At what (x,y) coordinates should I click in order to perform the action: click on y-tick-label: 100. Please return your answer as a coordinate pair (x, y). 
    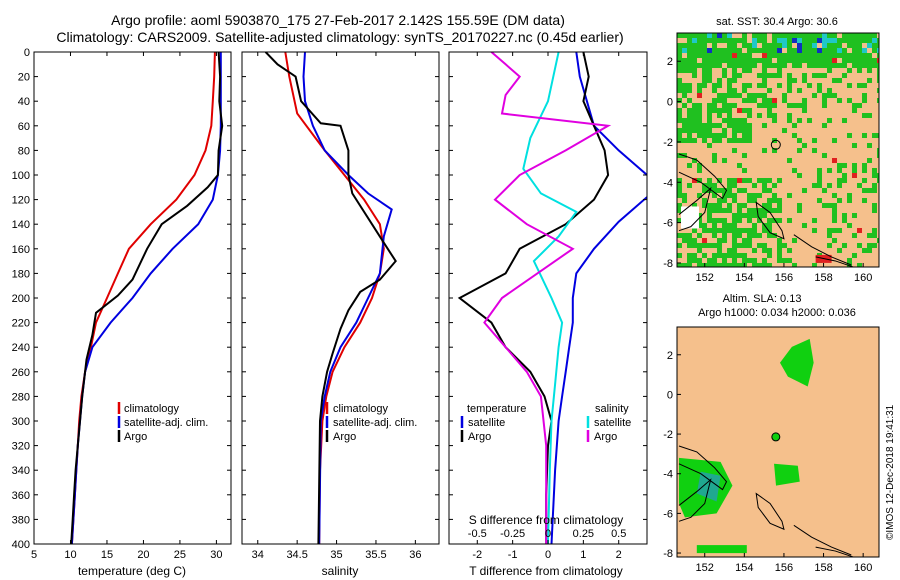
    Looking at the image, I should click on (21, 176).